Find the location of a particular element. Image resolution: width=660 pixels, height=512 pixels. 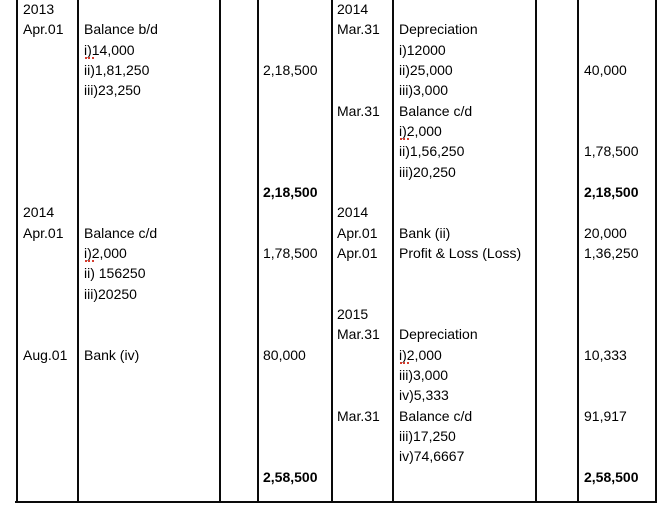

credit-entry1-item-i: i)12000 is located at coordinates (422, 50).